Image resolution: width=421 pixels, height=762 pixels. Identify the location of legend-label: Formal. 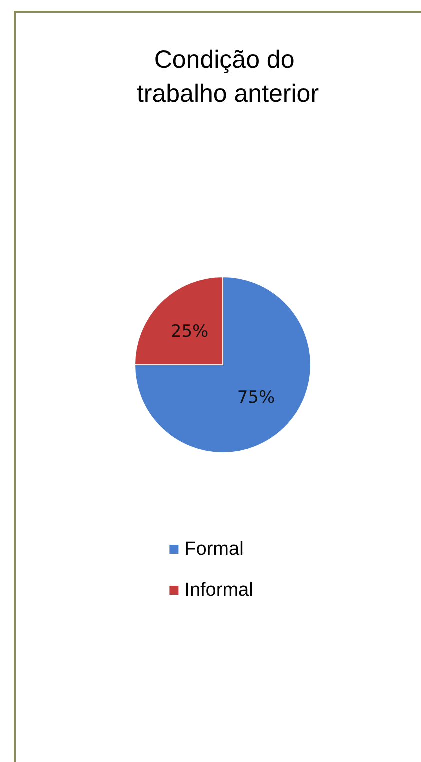
(214, 549).